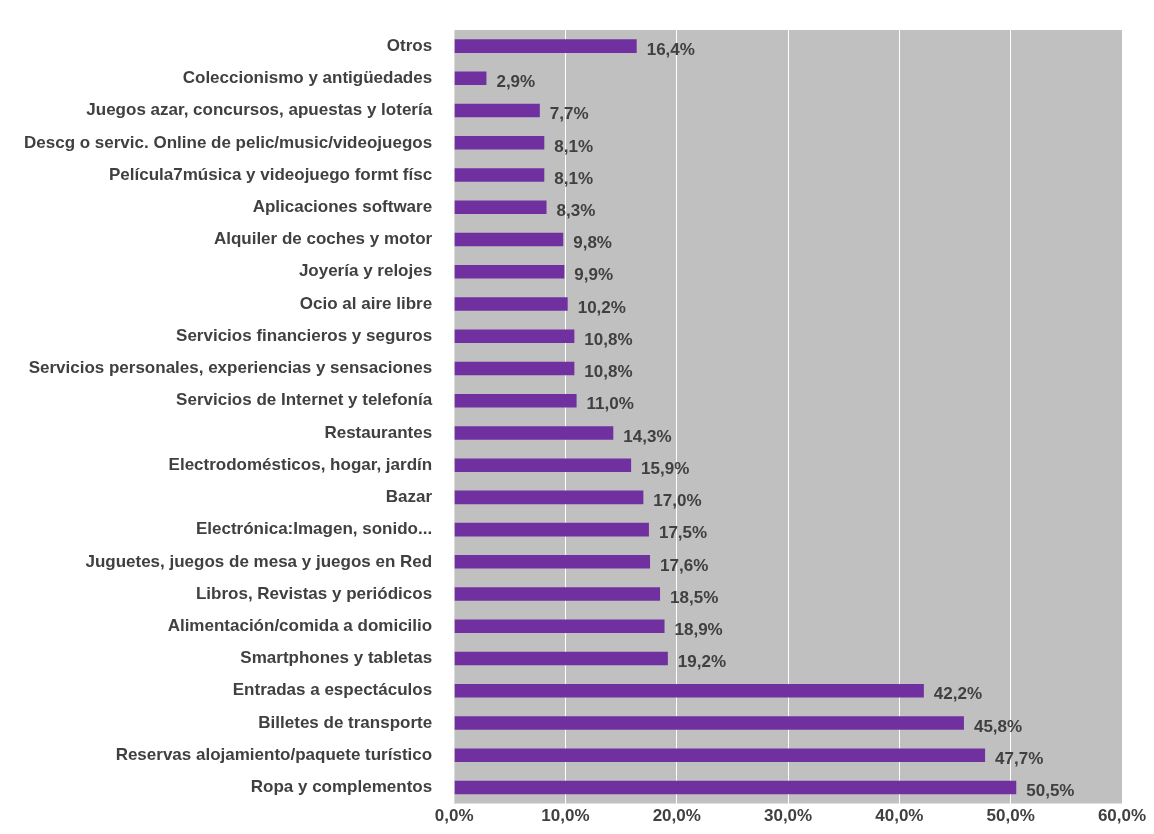 The height and width of the screenshot is (834, 1154). Describe the element at coordinates (684, 565) in the screenshot. I see `data-label: 17,6%` at that location.